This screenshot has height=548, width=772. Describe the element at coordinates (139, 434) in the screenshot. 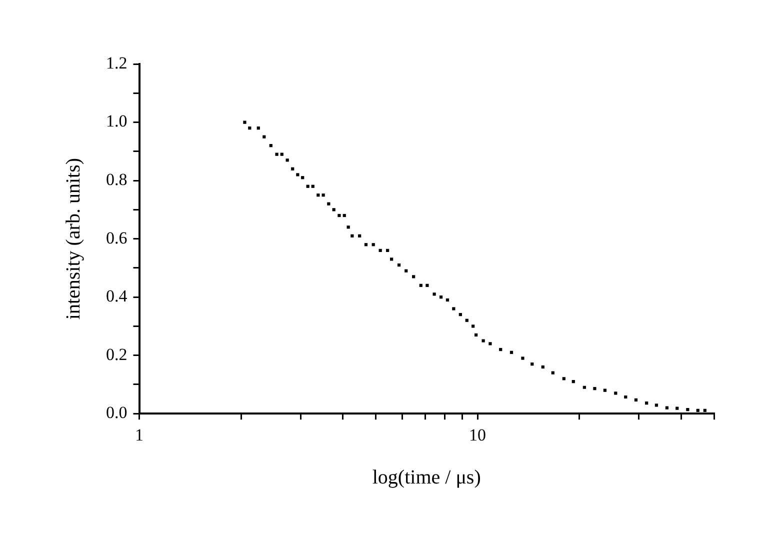

I see `x-tick-label: 1` at that location.